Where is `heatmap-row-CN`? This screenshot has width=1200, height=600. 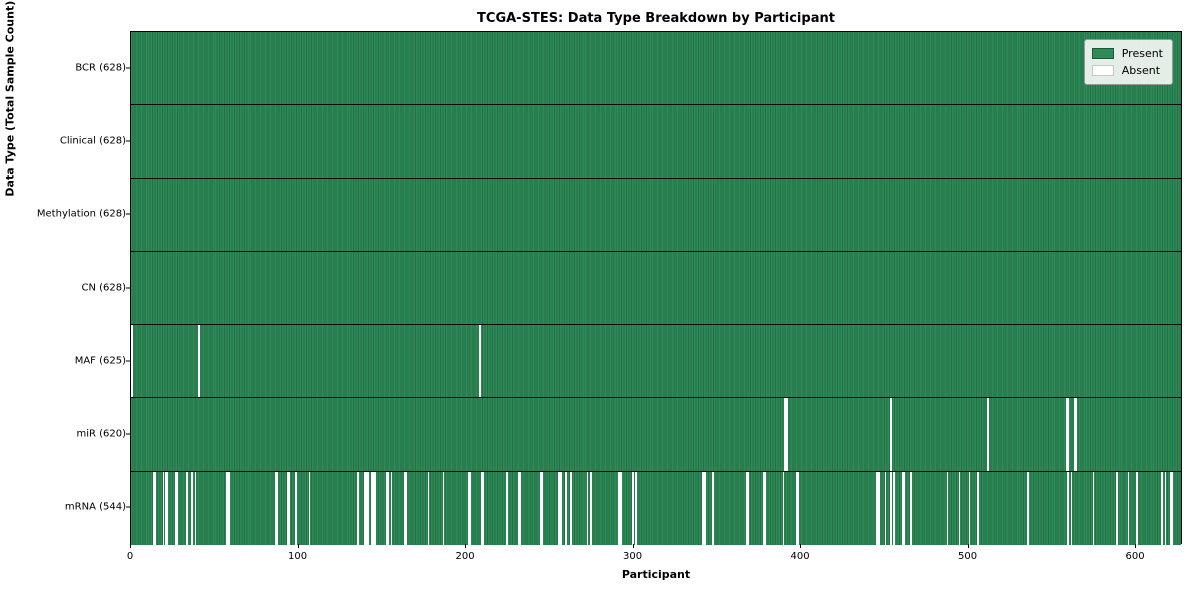
heatmap-row-CN is located at coordinates (656, 288).